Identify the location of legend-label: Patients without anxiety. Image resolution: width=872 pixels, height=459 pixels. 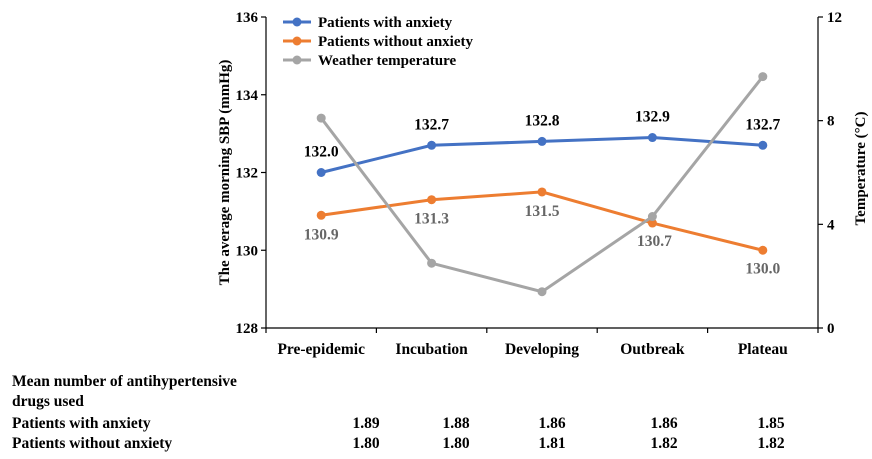
(395, 42).